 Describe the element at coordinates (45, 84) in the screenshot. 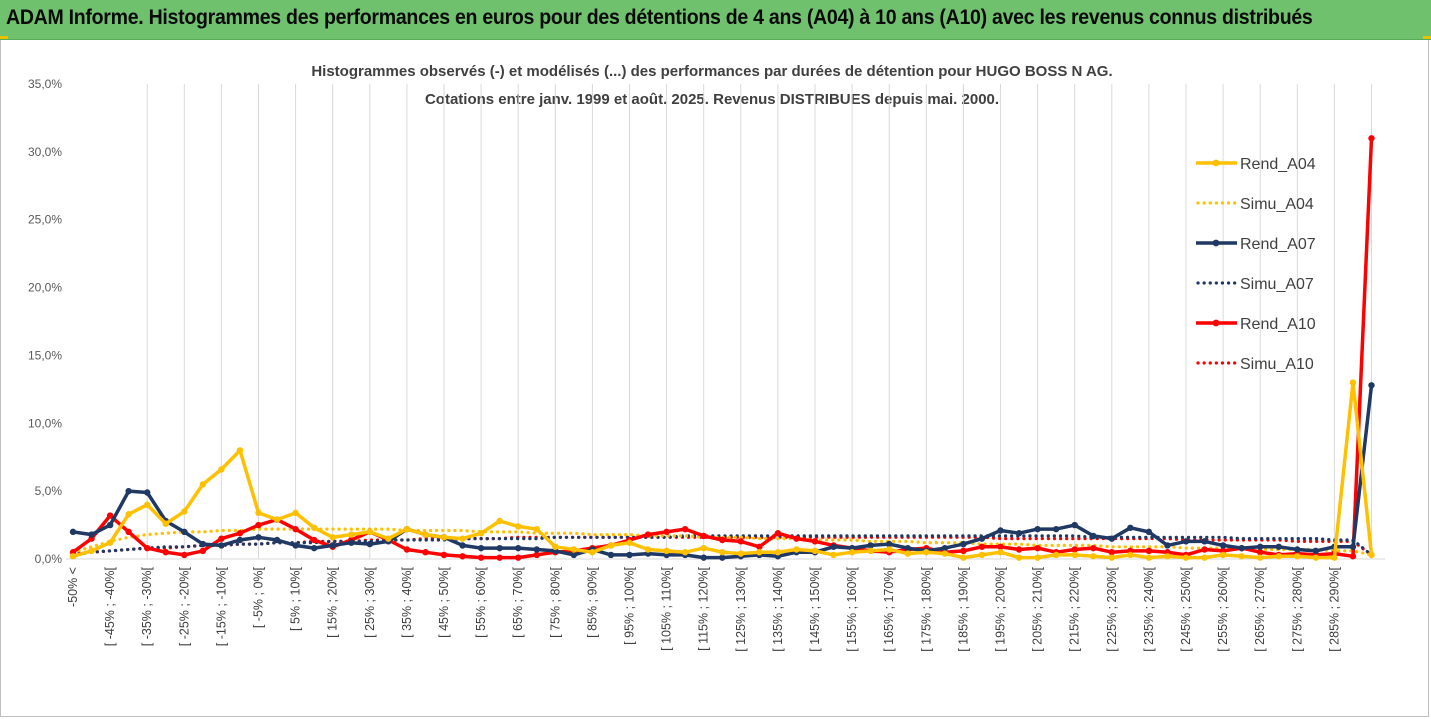

I see `y-tick-label: 35,0%` at that location.